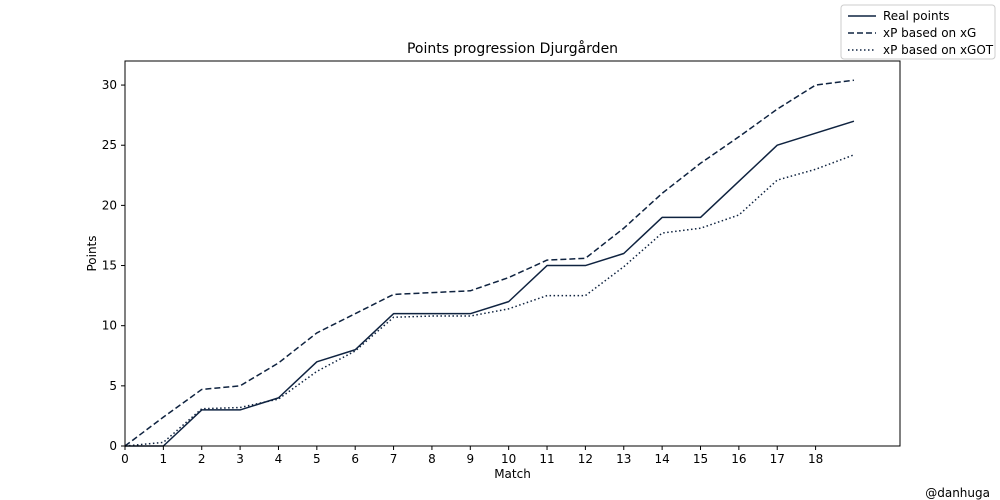 The width and height of the screenshot is (1000, 500). Describe the element at coordinates (109, 266) in the screenshot. I see `y-tick-label: 15` at that location.